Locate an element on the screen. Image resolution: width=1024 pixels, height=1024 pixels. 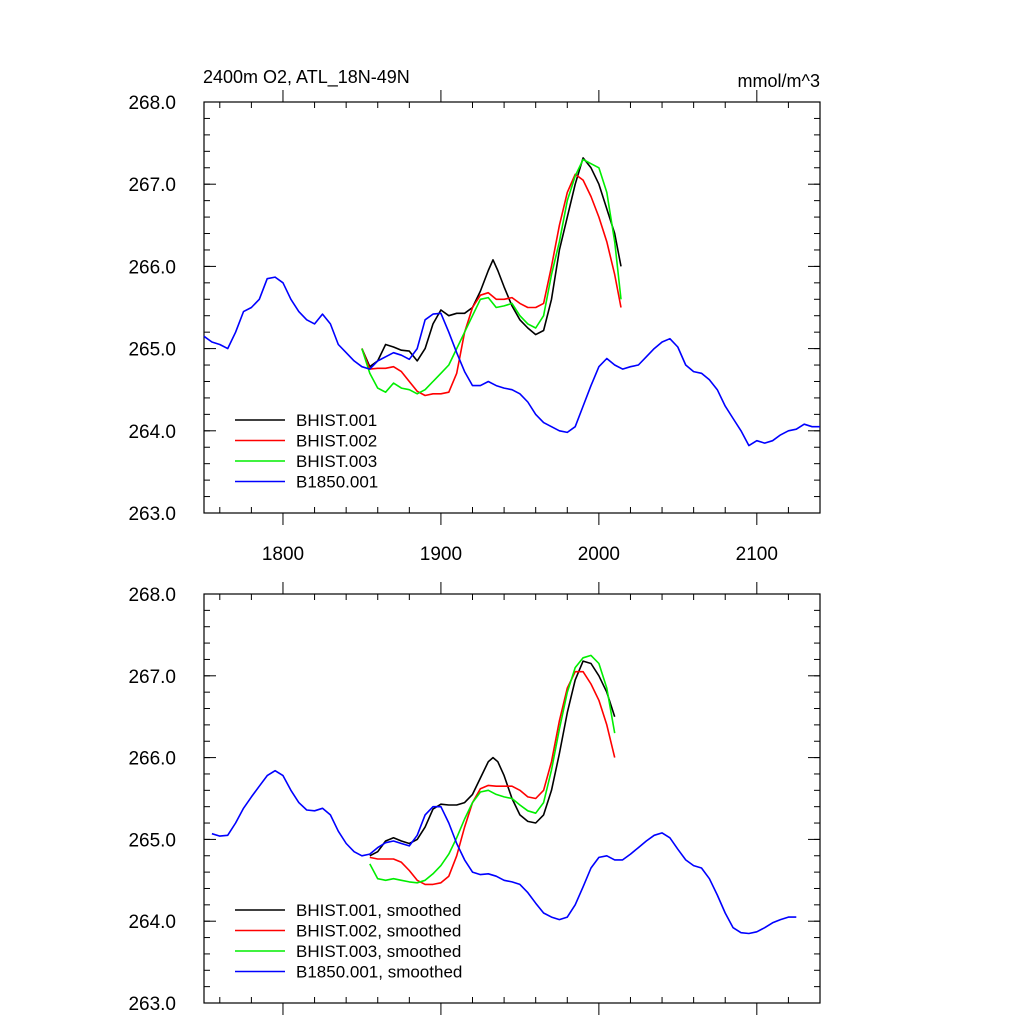
legend-label: BHIST.001, smoothed is located at coordinates (378, 910).